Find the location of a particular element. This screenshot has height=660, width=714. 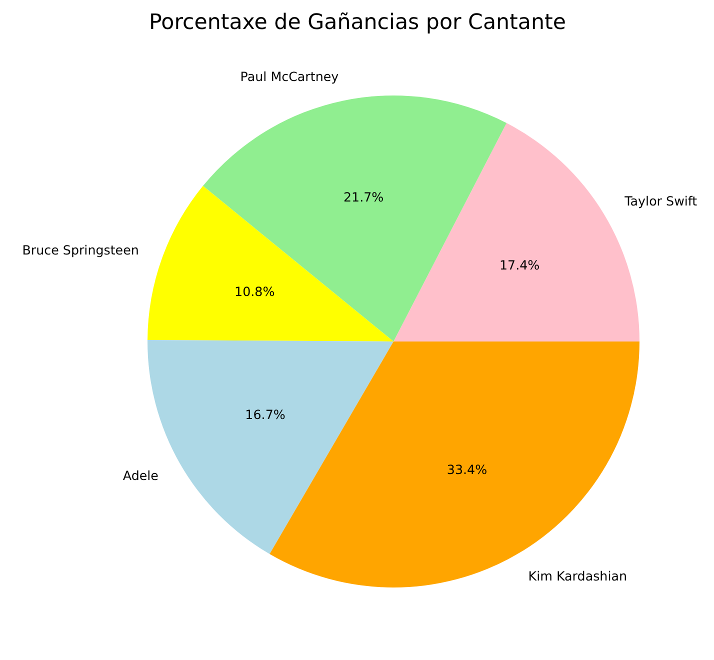

data-label: 10.8% is located at coordinates (254, 291).